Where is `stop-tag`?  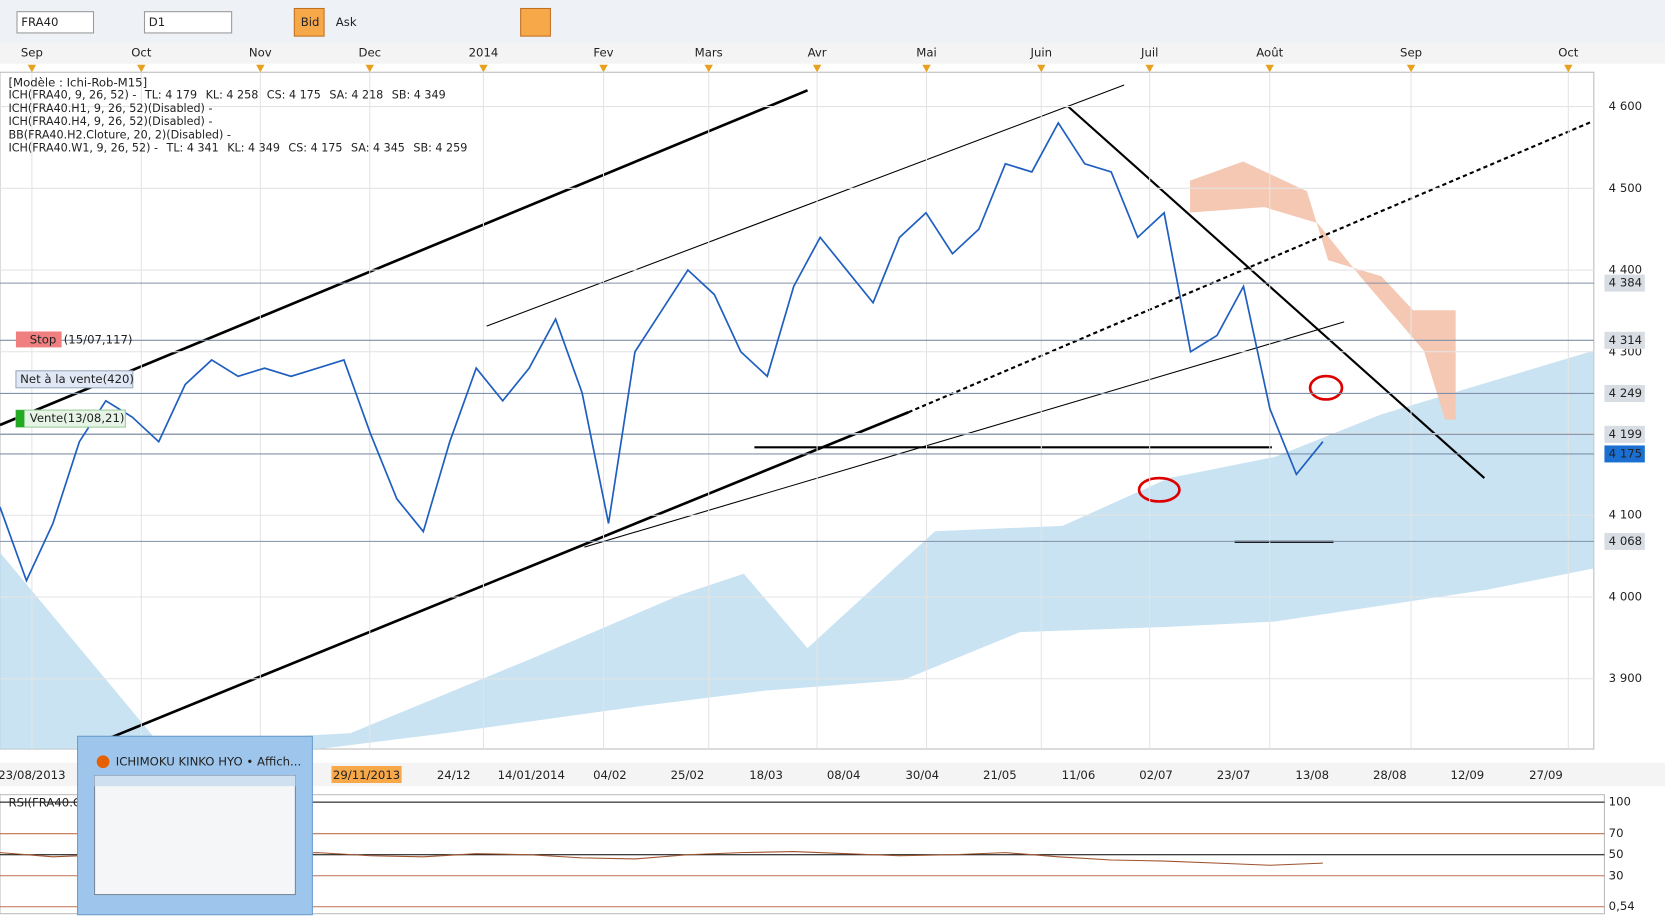 stop-tag is located at coordinates (38, 339).